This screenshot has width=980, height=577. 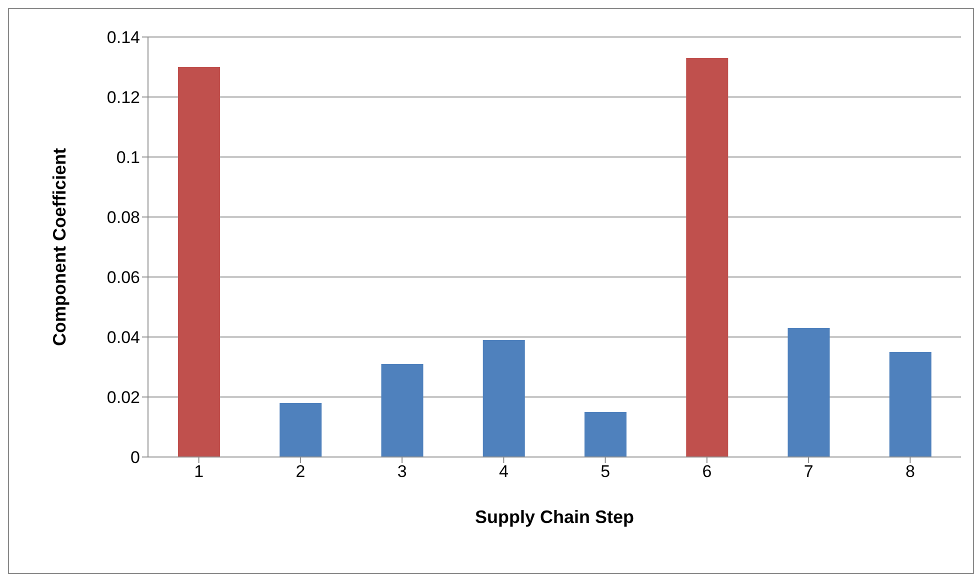 What do you see at coordinates (605, 472) in the screenshot?
I see `x-tick-label: 5` at bounding box center [605, 472].